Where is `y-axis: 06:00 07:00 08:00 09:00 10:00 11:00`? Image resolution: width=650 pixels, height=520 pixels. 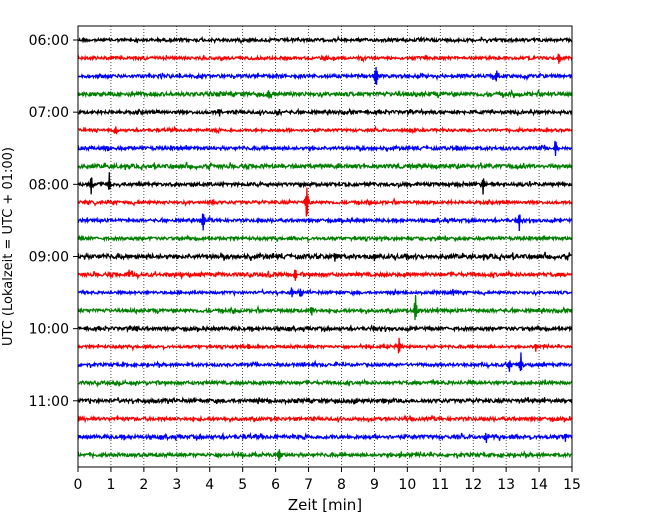
y-axis: 06:00 07:00 08:00 09:00 10:00 11:00 is located at coordinates (53, 221).